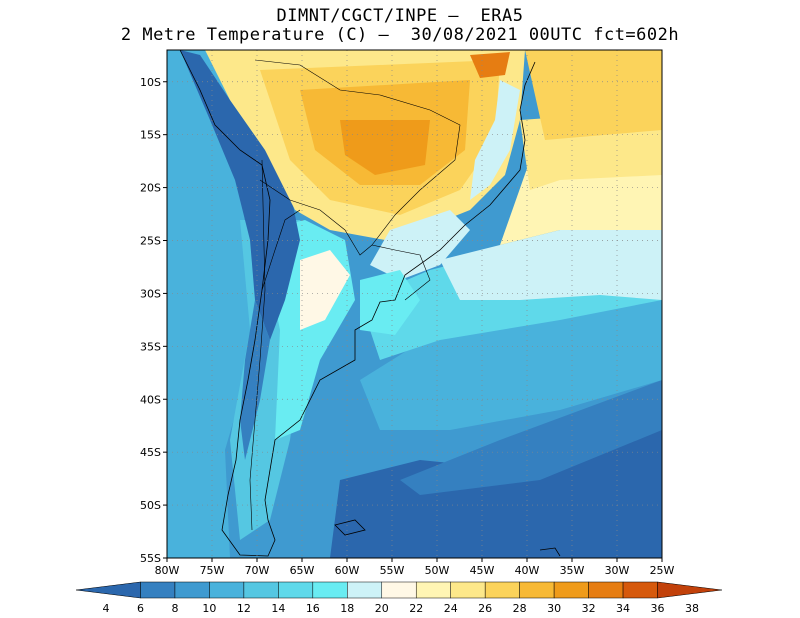  I want to click on field-atlantic-light, so click(551, 257).